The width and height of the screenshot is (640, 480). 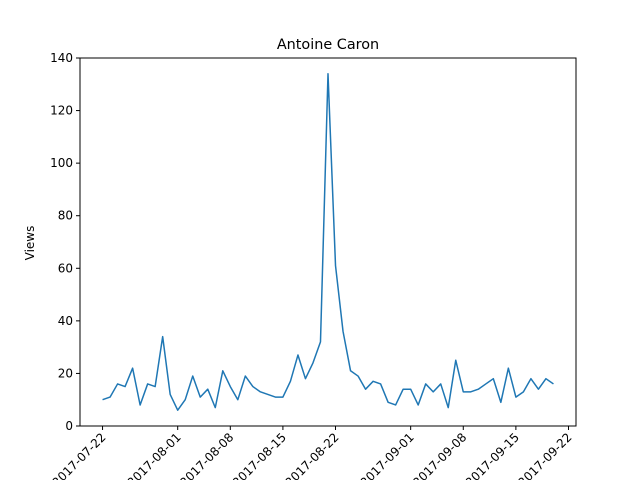 I want to click on y-tick-label: 40, so click(x=65, y=321).